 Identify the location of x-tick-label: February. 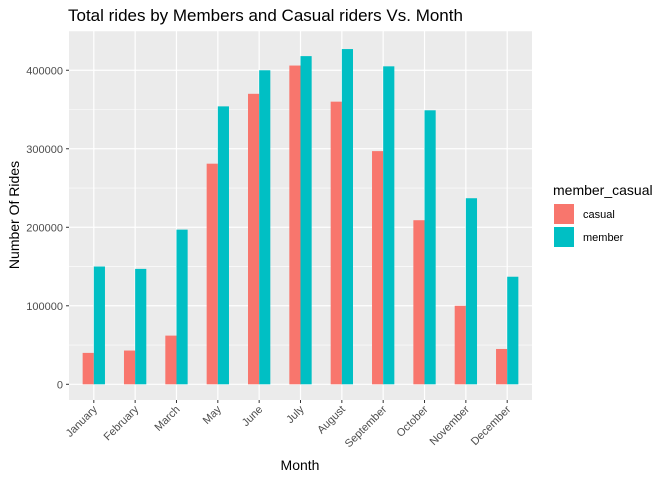
(122, 423).